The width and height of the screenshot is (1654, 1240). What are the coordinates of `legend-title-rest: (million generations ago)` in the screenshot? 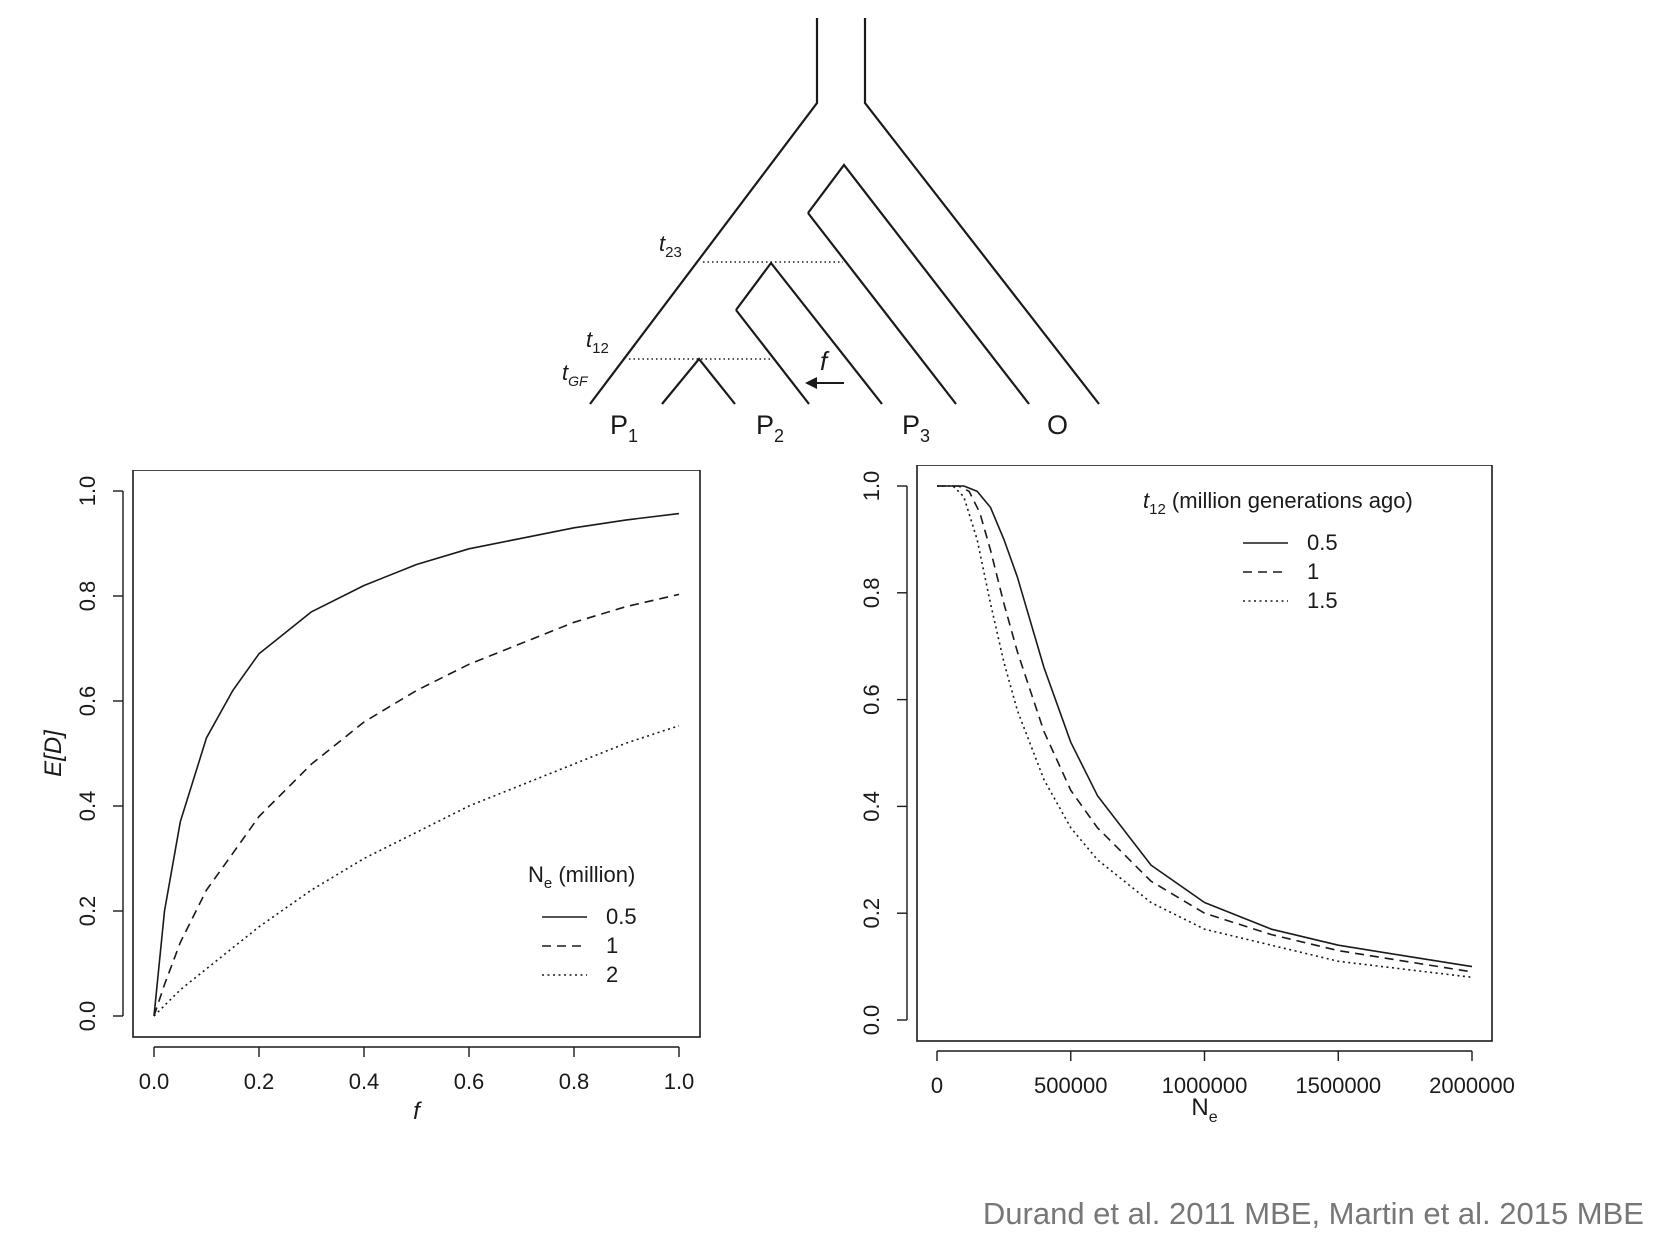 It's located at (1289, 500).